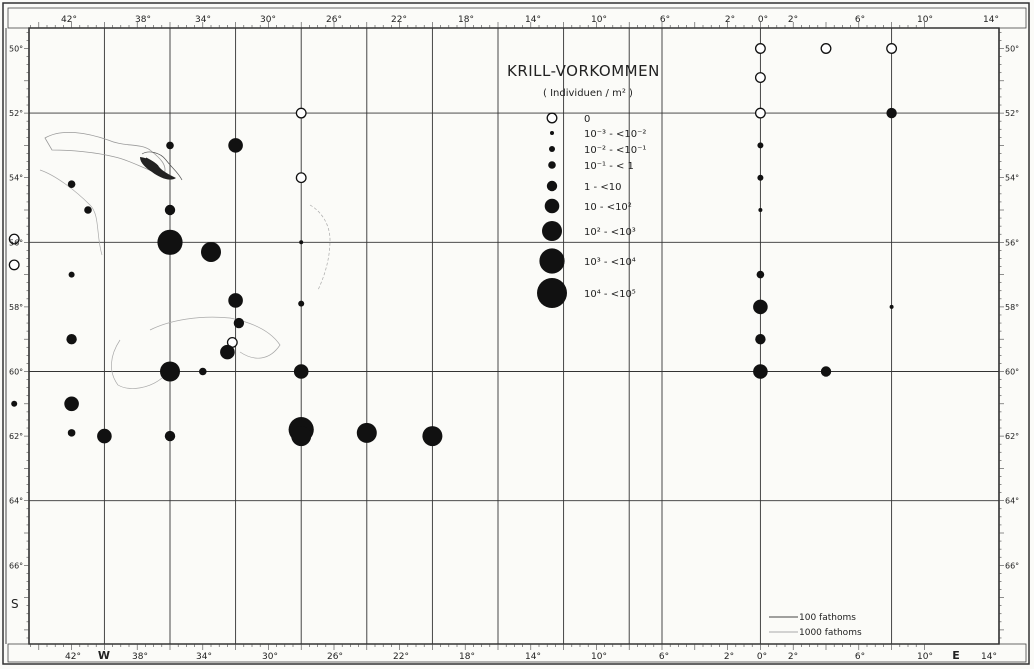 The height and width of the screenshot is (669, 1034). Describe the element at coordinates (16, 49) in the screenshot. I see `left-lat-label: 50°` at that location.